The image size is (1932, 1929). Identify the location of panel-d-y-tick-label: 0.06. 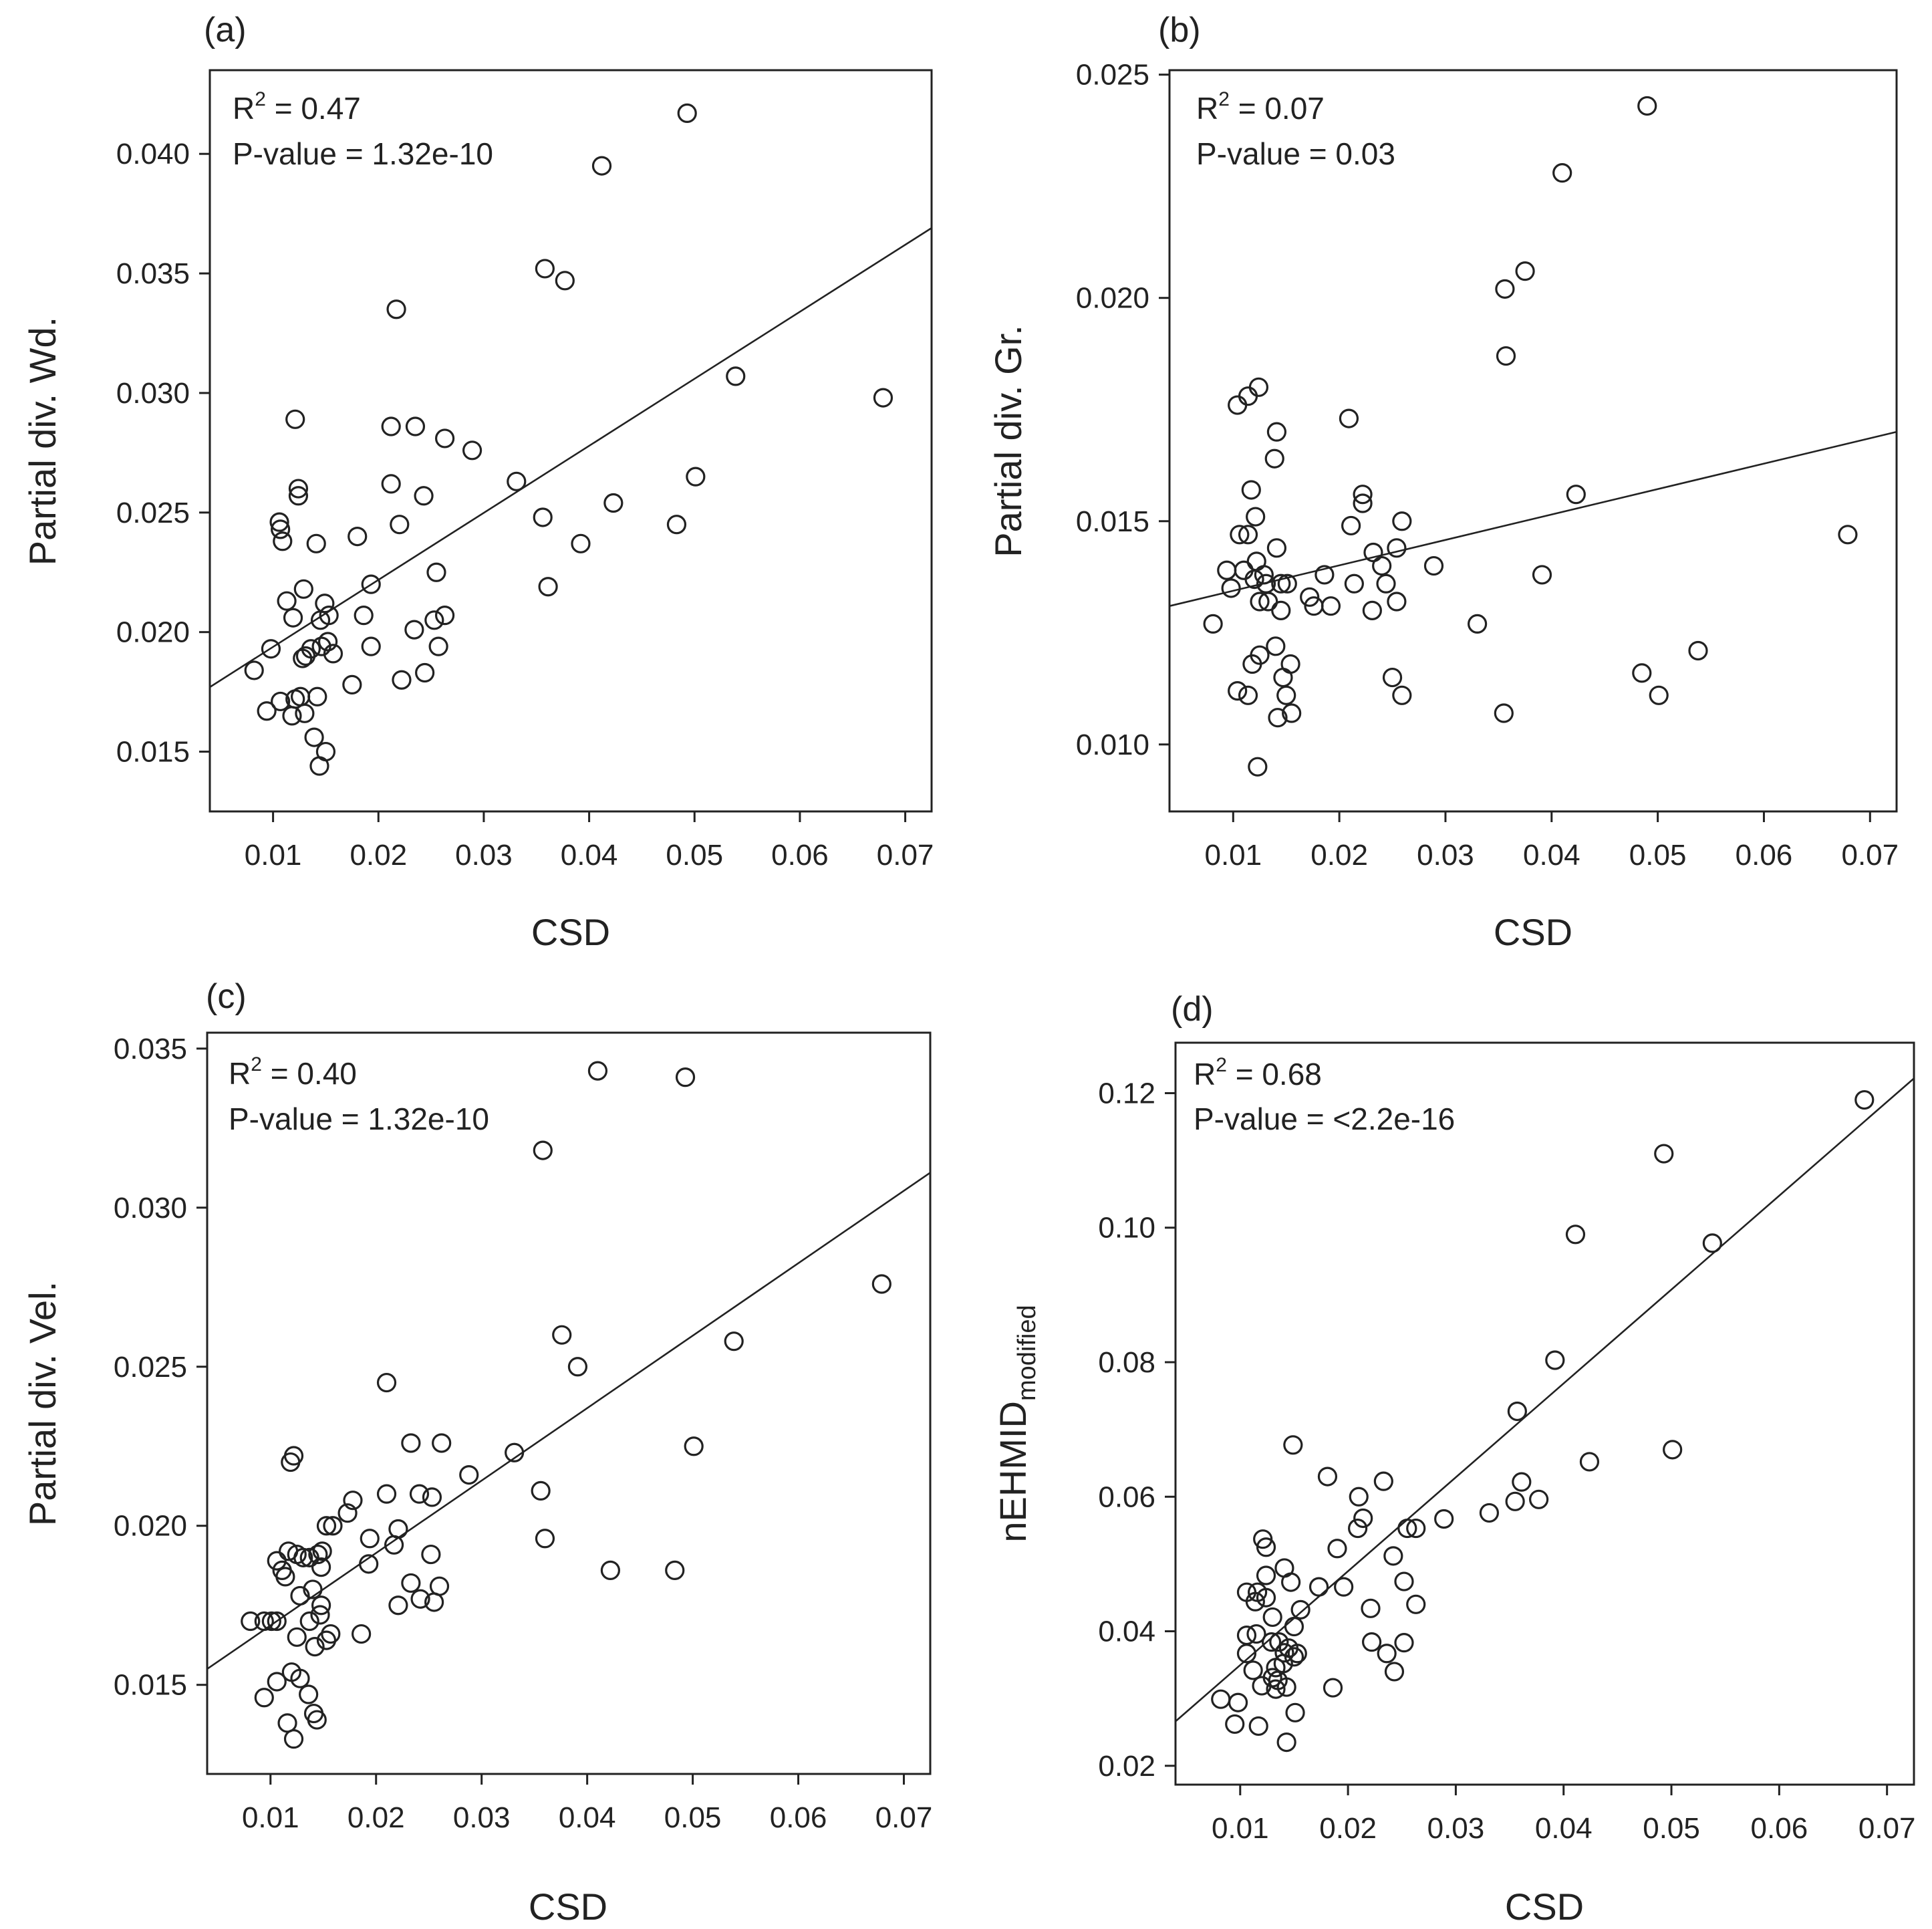
(1126, 1497).